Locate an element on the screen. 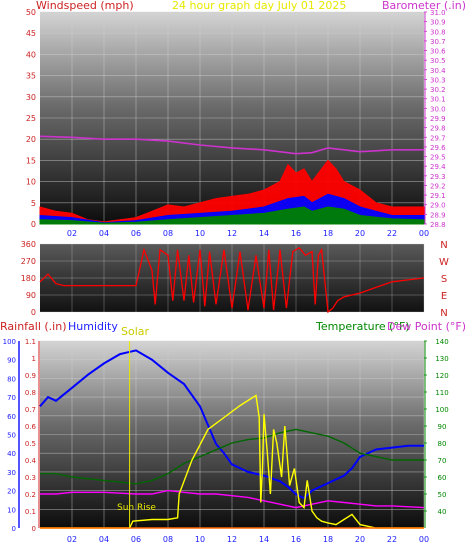 This screenshot has width=470, height=558. top-x-tick-label: 10 is located at coordinates (200, 233).